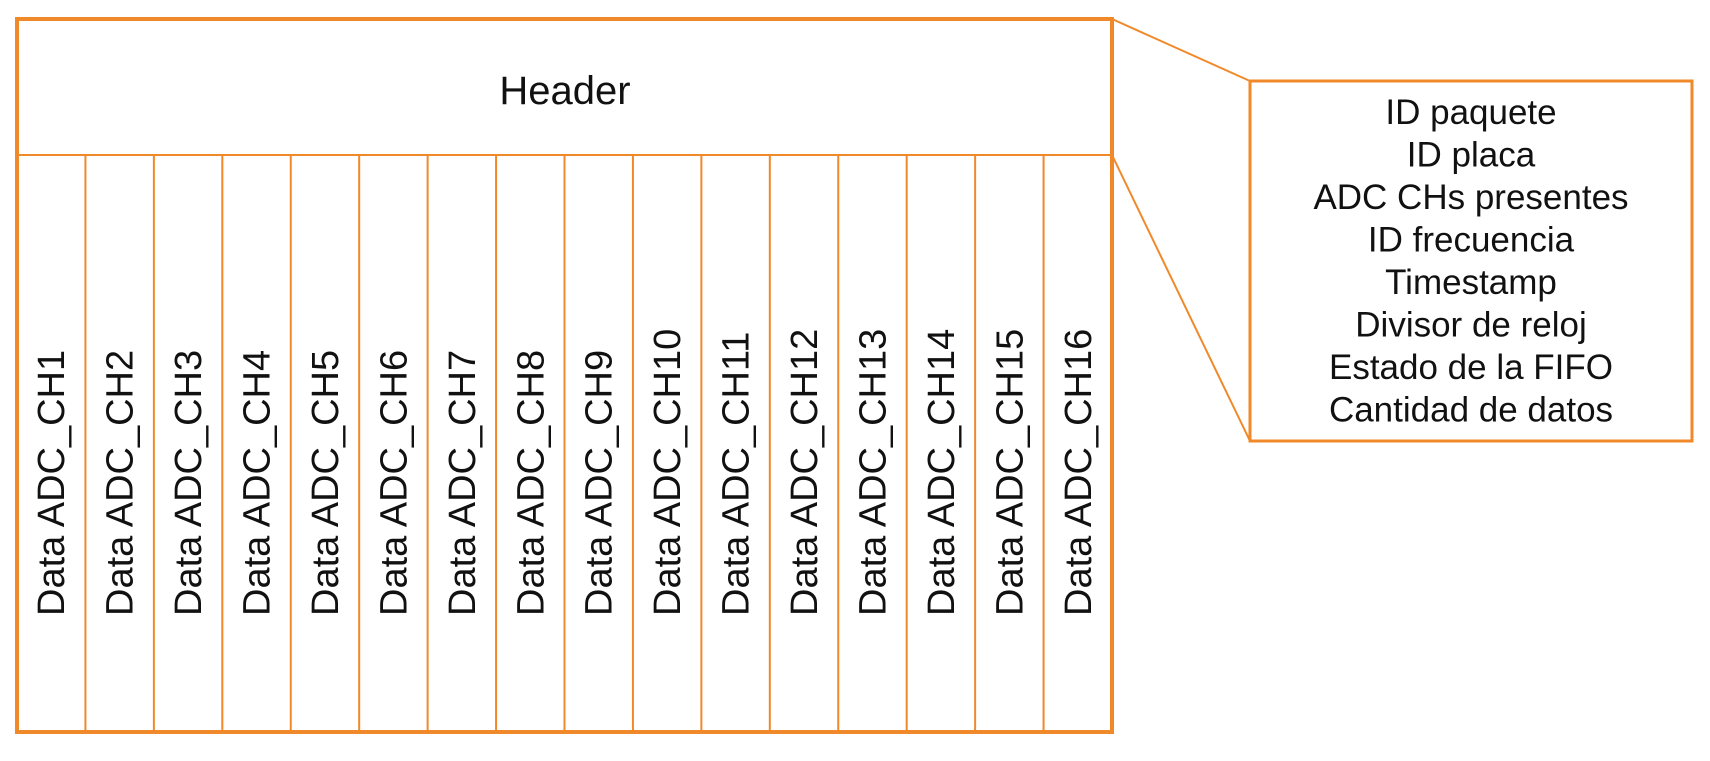  Describe the element at coordinates (531, 483) in the screenshot. I see `channel-label-ch8: Data ADC_CH8` at that location.